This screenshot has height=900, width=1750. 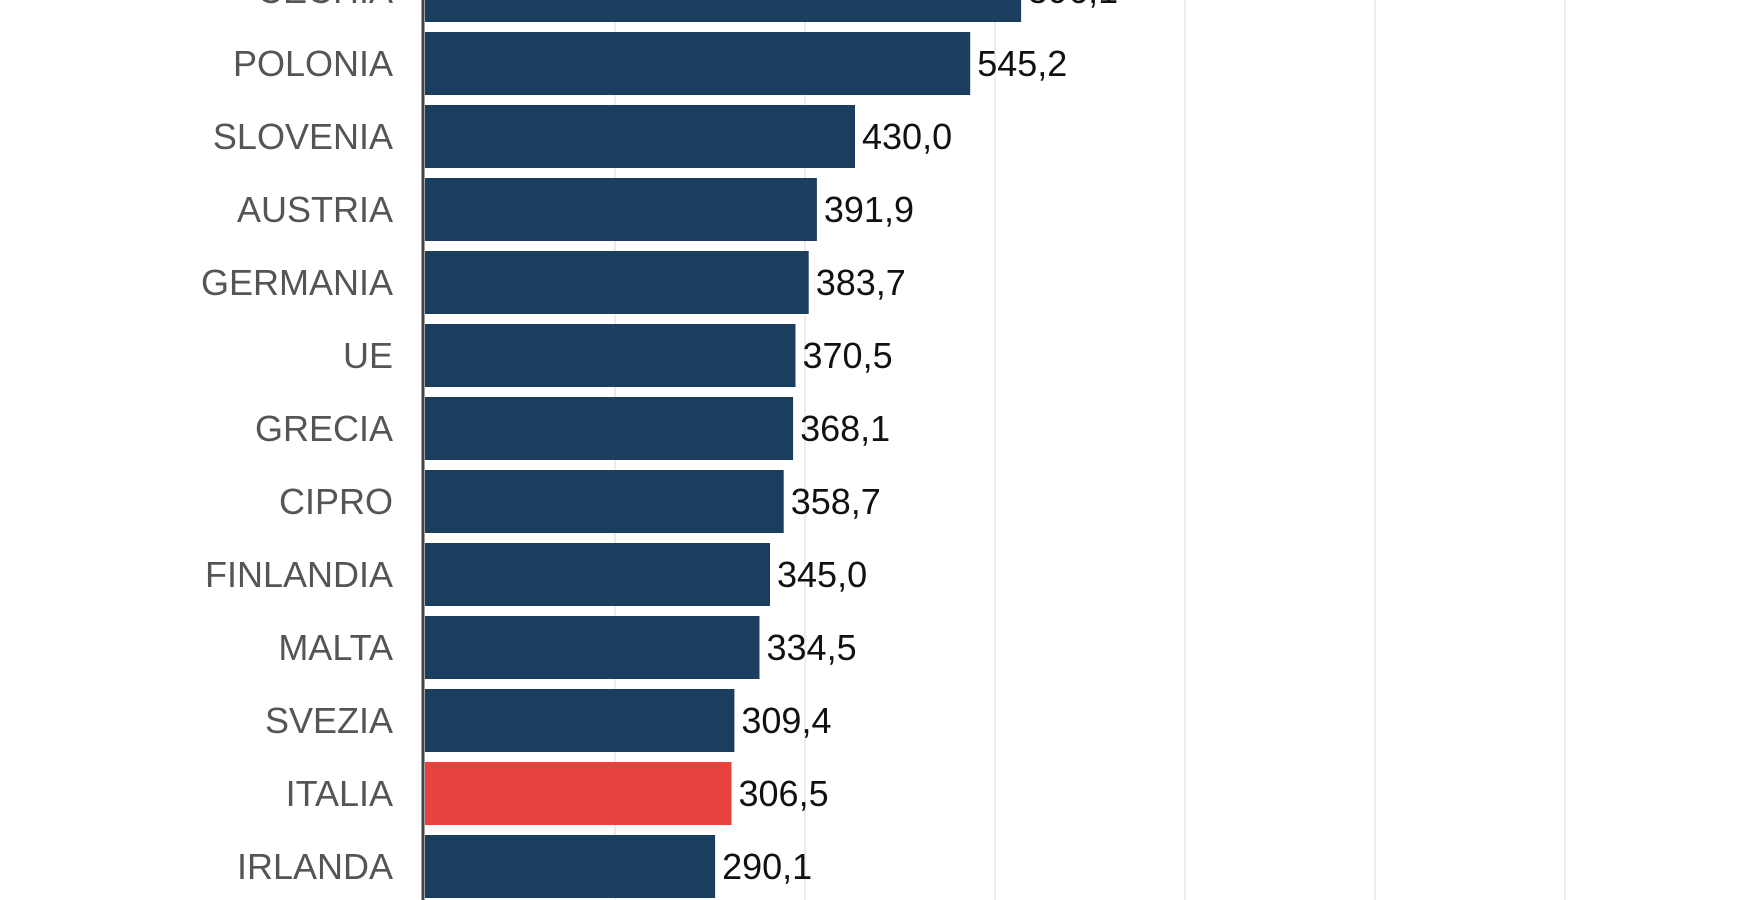 I want to click on category-label: FINLANDIA, so click(x=299, y=574).